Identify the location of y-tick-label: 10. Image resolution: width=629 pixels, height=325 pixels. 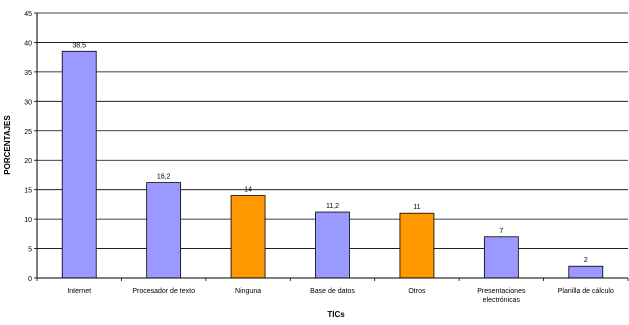
(28, 220).